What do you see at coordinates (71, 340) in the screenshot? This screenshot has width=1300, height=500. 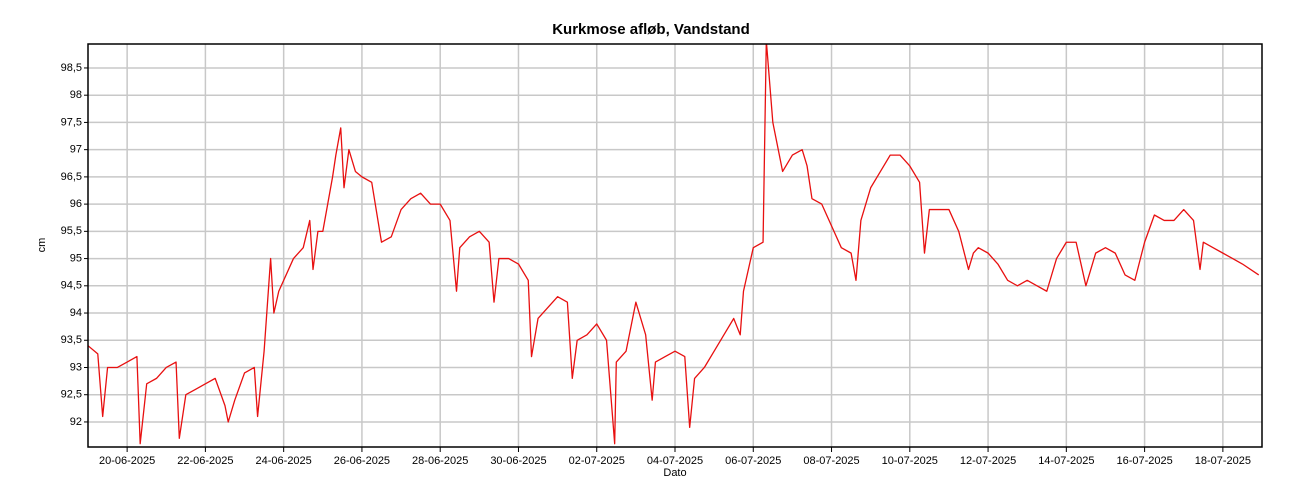 I see `y-tick-label: 93,5` at bounding box center [71, 340].